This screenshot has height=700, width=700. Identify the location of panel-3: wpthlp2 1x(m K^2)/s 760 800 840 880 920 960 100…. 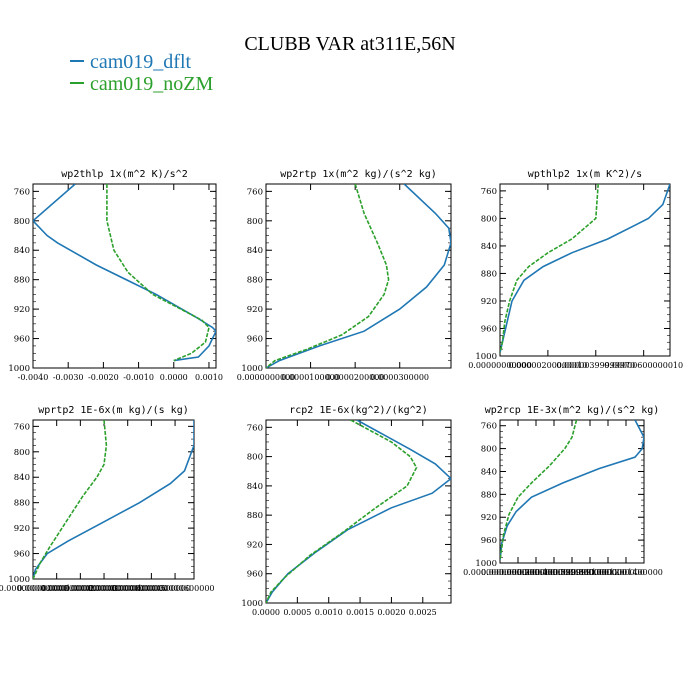
(575, 269).